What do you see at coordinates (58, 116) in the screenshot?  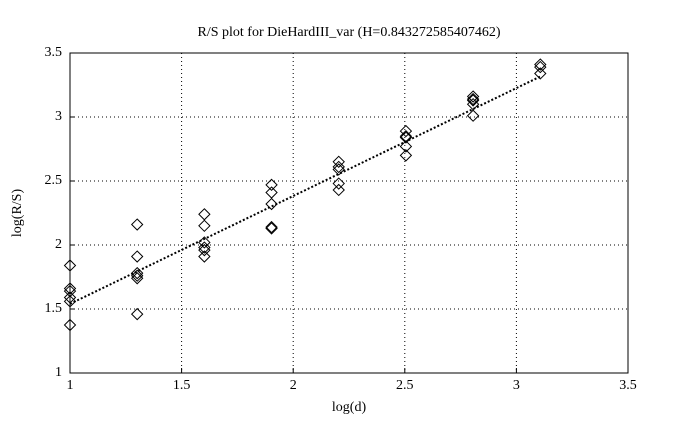 I see `y-tick-label: 3` at bounding box center [58, 116].